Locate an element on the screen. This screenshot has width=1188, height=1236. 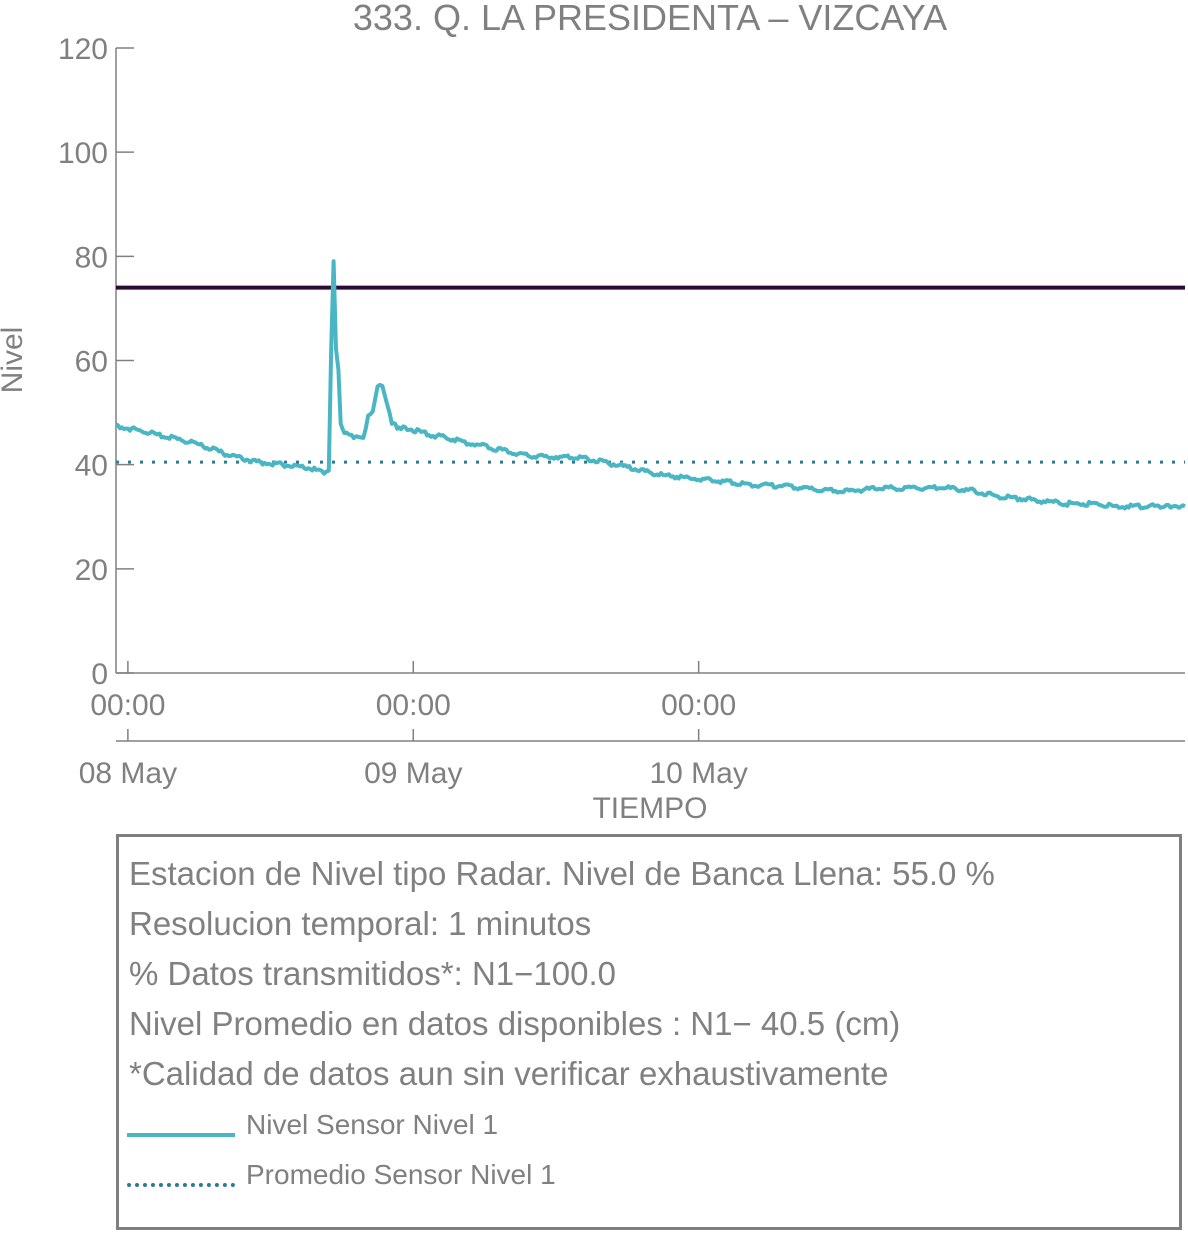
legend-label-average: Promedio Sensor Nivel 1 is located at coordinates (401, 1174).